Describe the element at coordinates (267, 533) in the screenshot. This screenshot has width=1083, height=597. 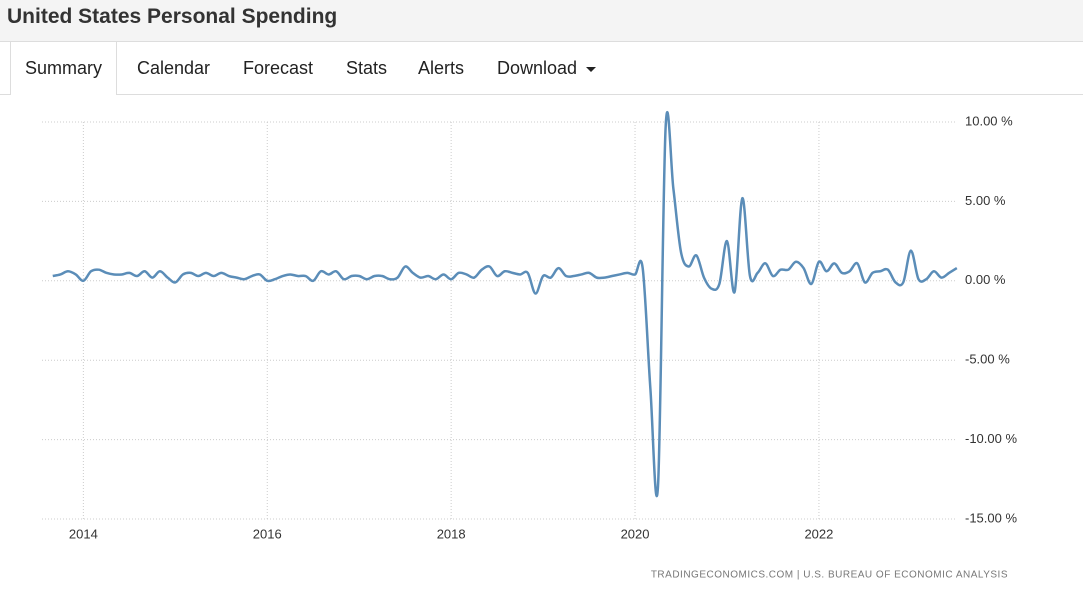
I see `x-tick-label: 2016` at that location.